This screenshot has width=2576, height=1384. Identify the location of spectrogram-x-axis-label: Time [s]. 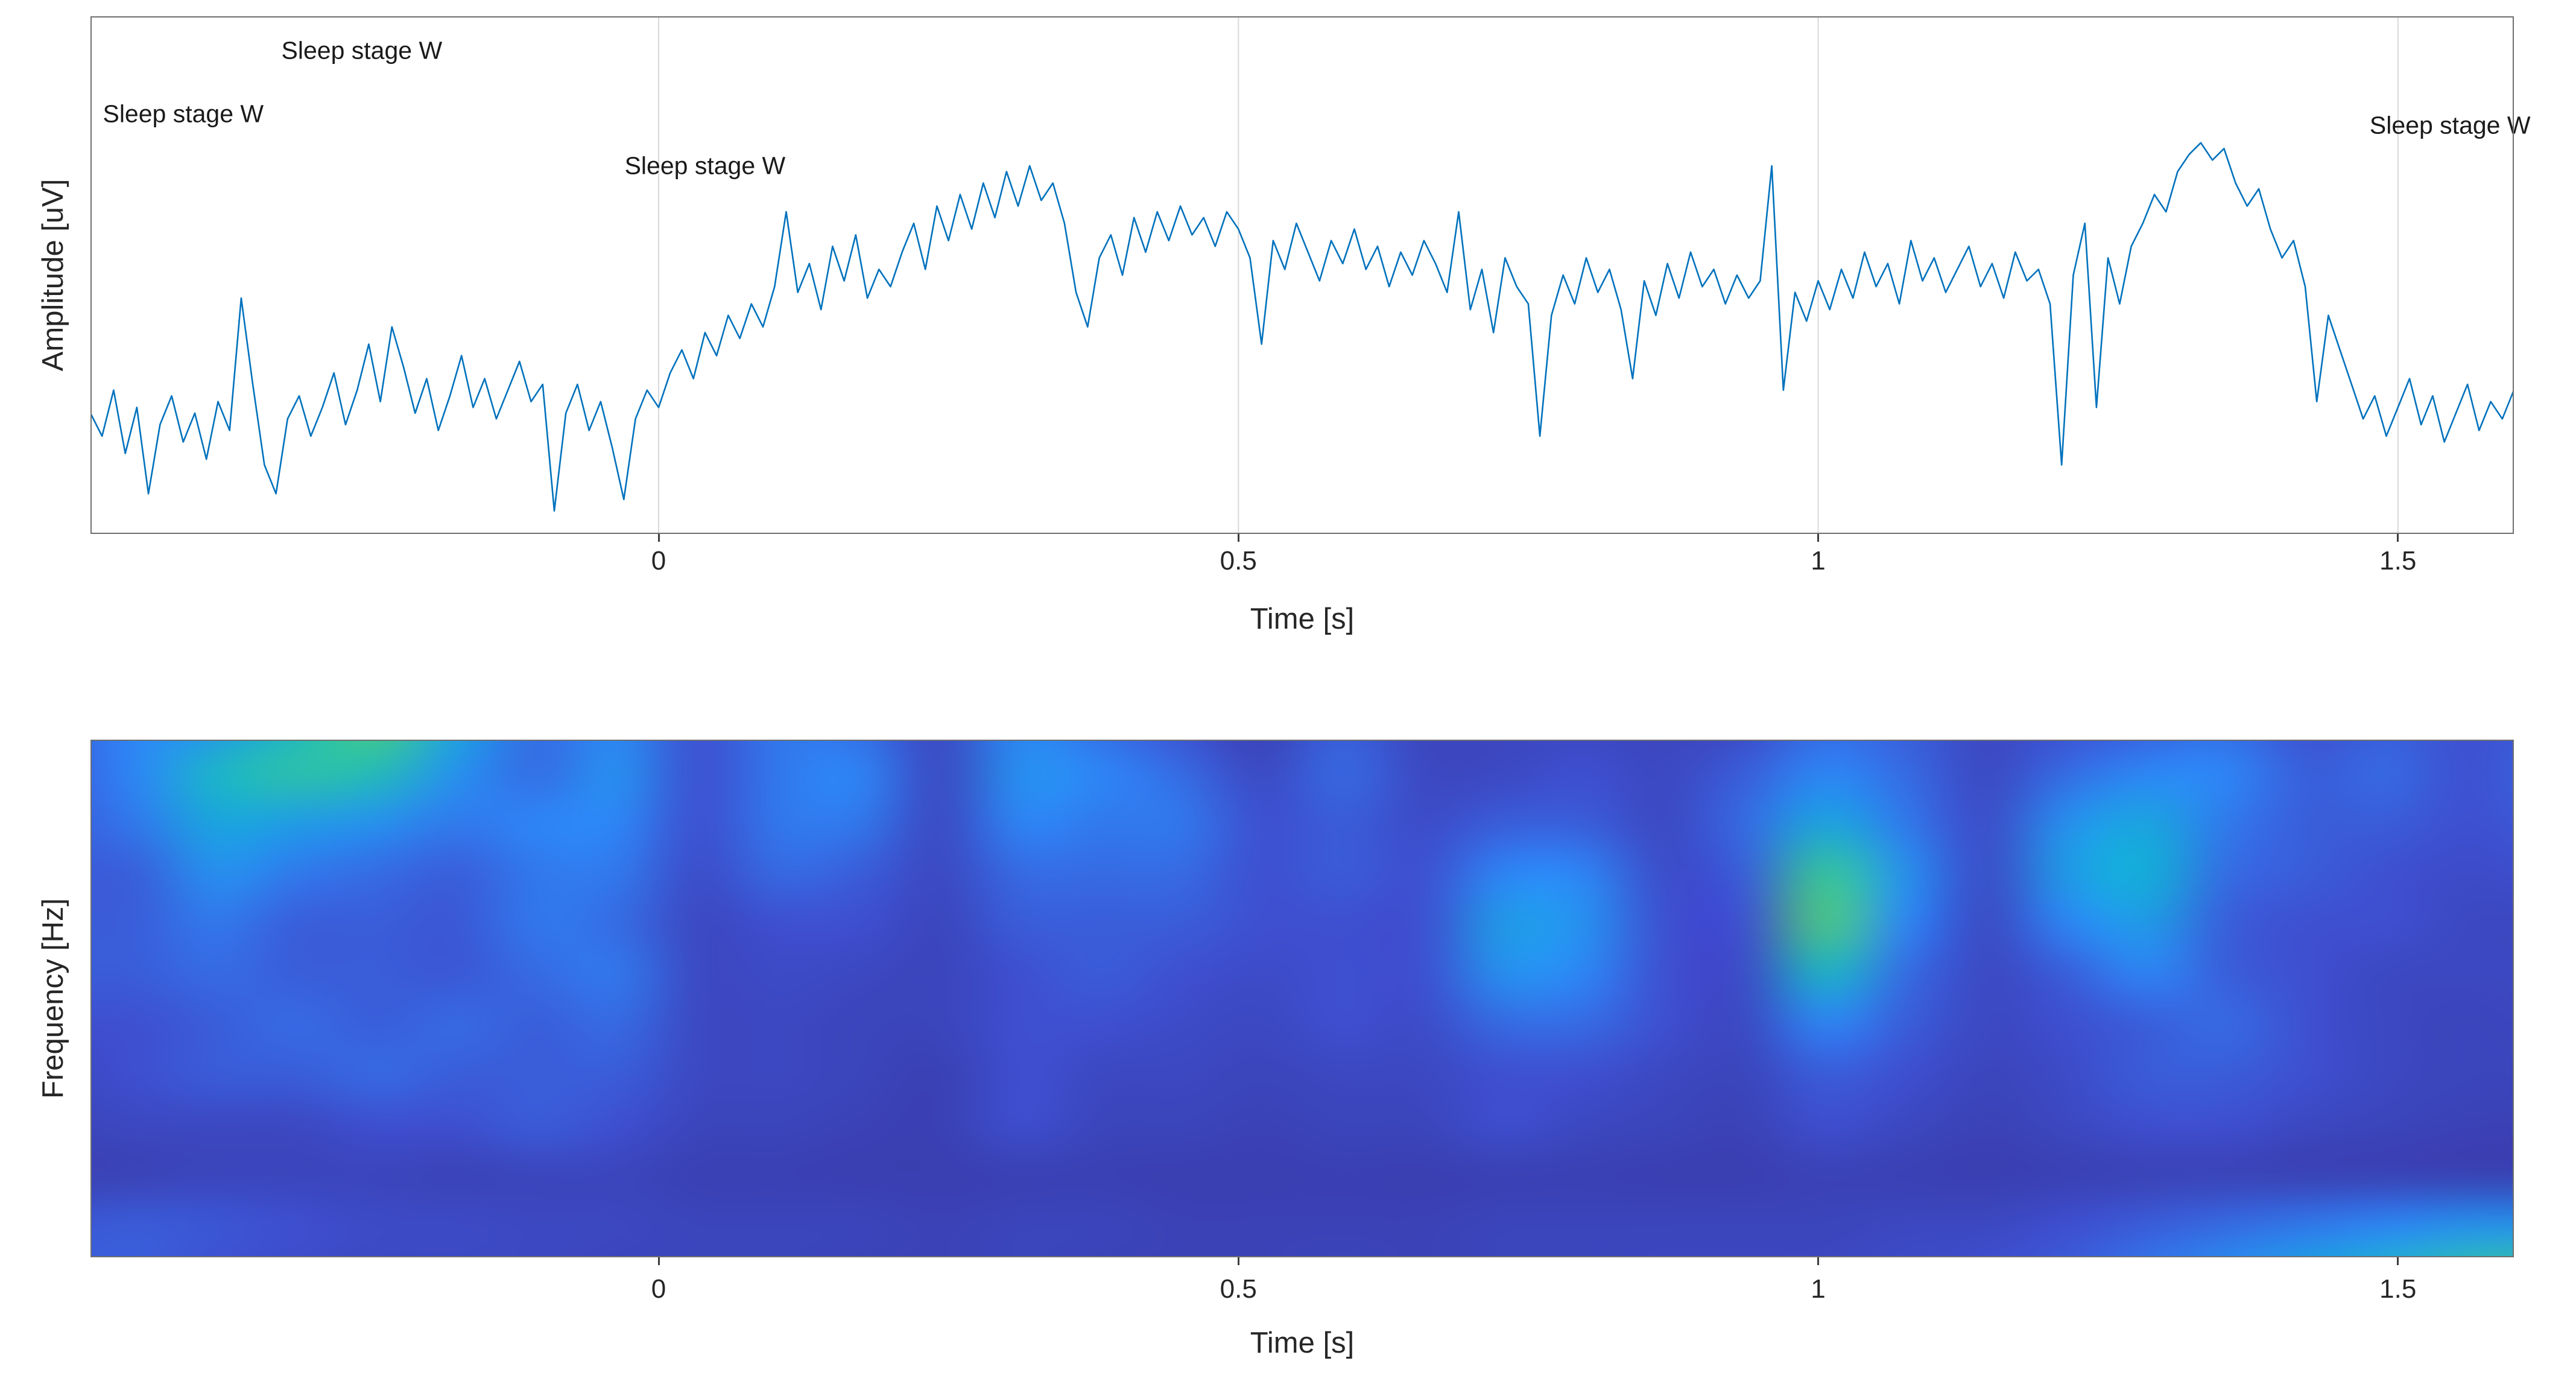
(1302, 1343).